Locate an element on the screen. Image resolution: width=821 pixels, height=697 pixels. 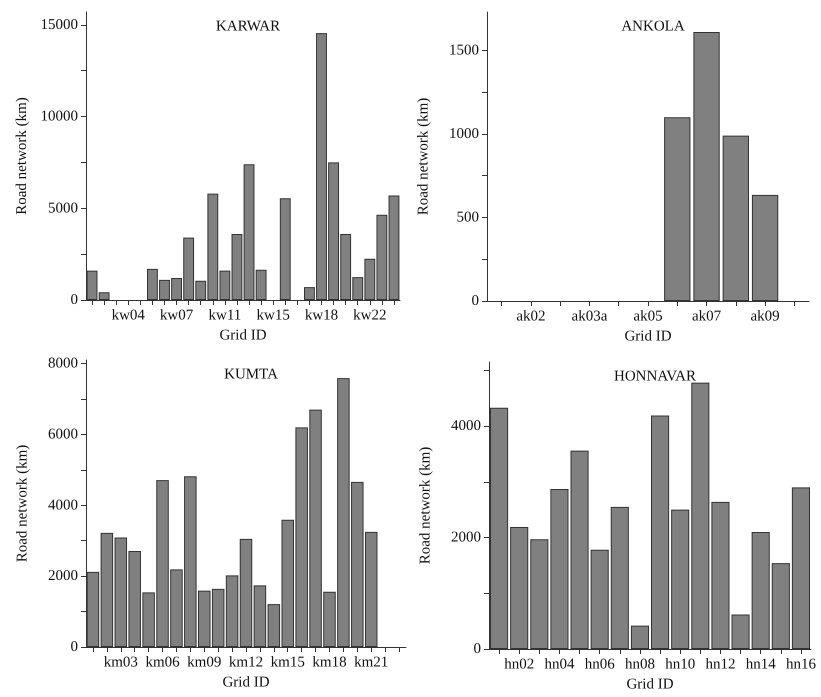
y-tick-label: 10000 is located at coordinates (59, 116).